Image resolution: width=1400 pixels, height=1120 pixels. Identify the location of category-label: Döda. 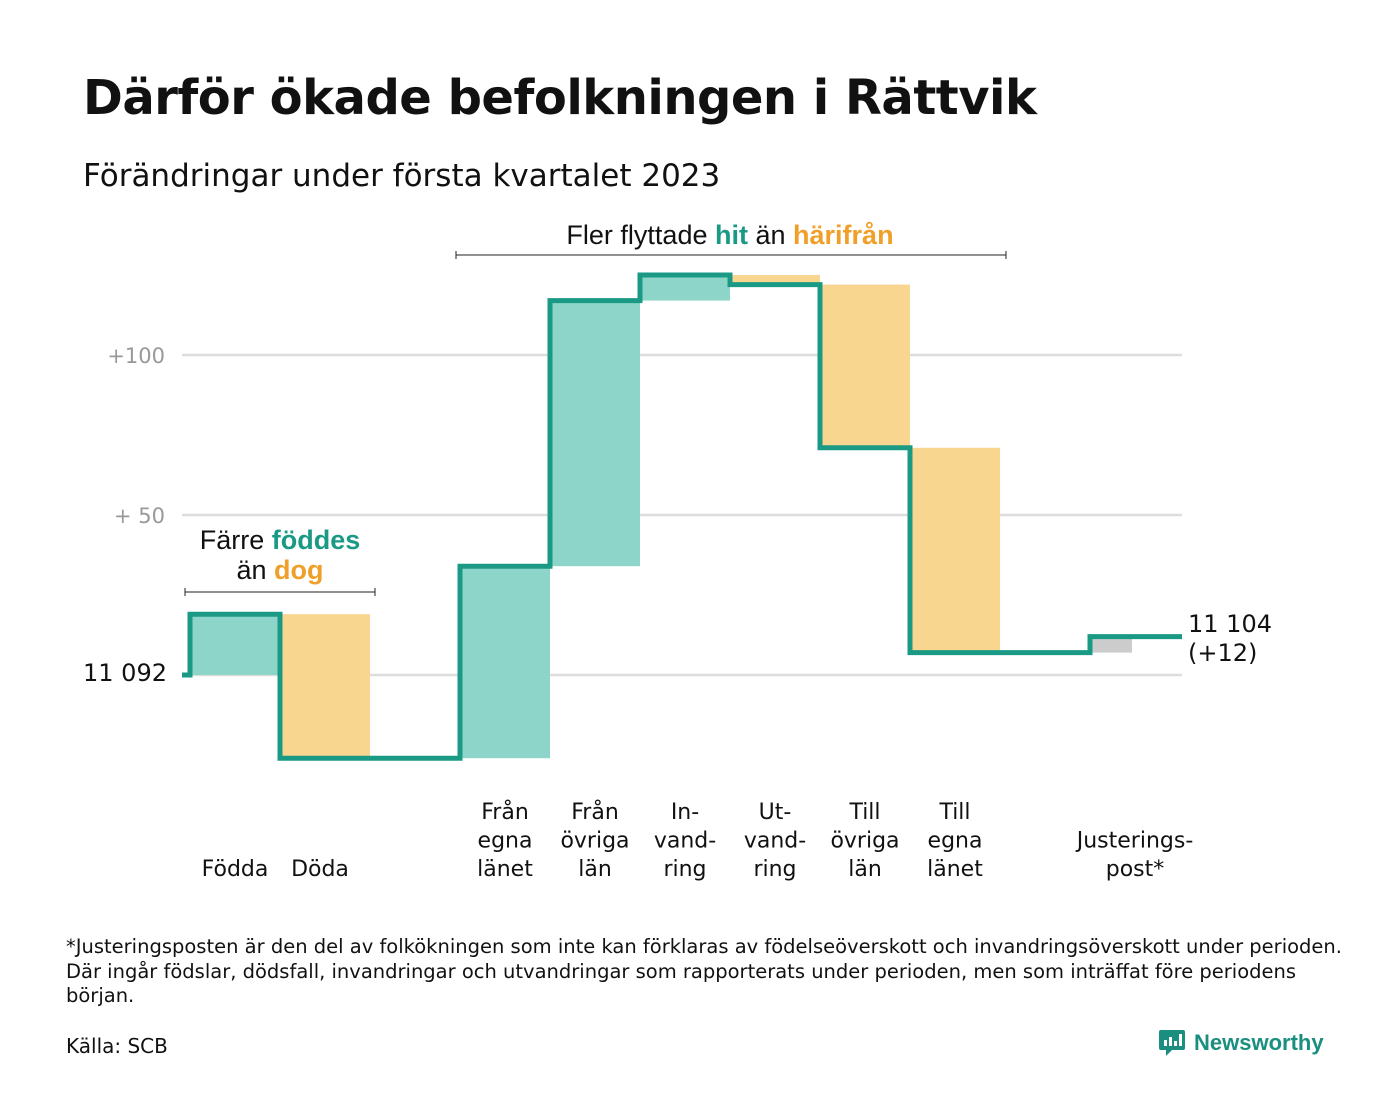
(320, 869).